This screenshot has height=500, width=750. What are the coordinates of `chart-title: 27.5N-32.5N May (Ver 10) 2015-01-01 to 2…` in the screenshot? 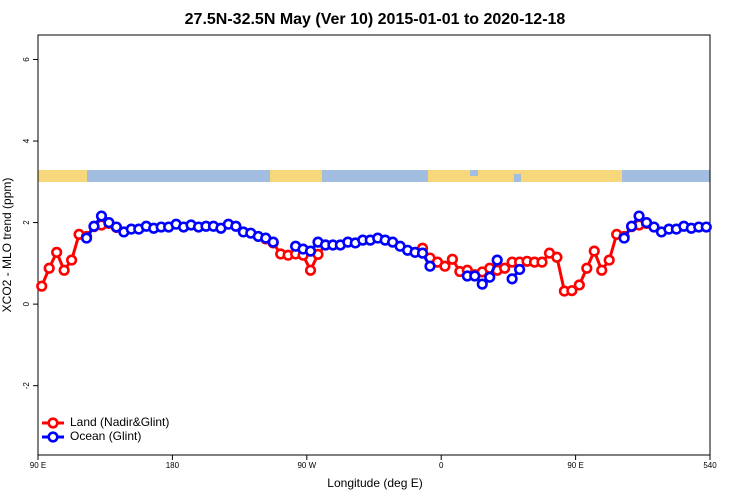 It's located at (375, 19).